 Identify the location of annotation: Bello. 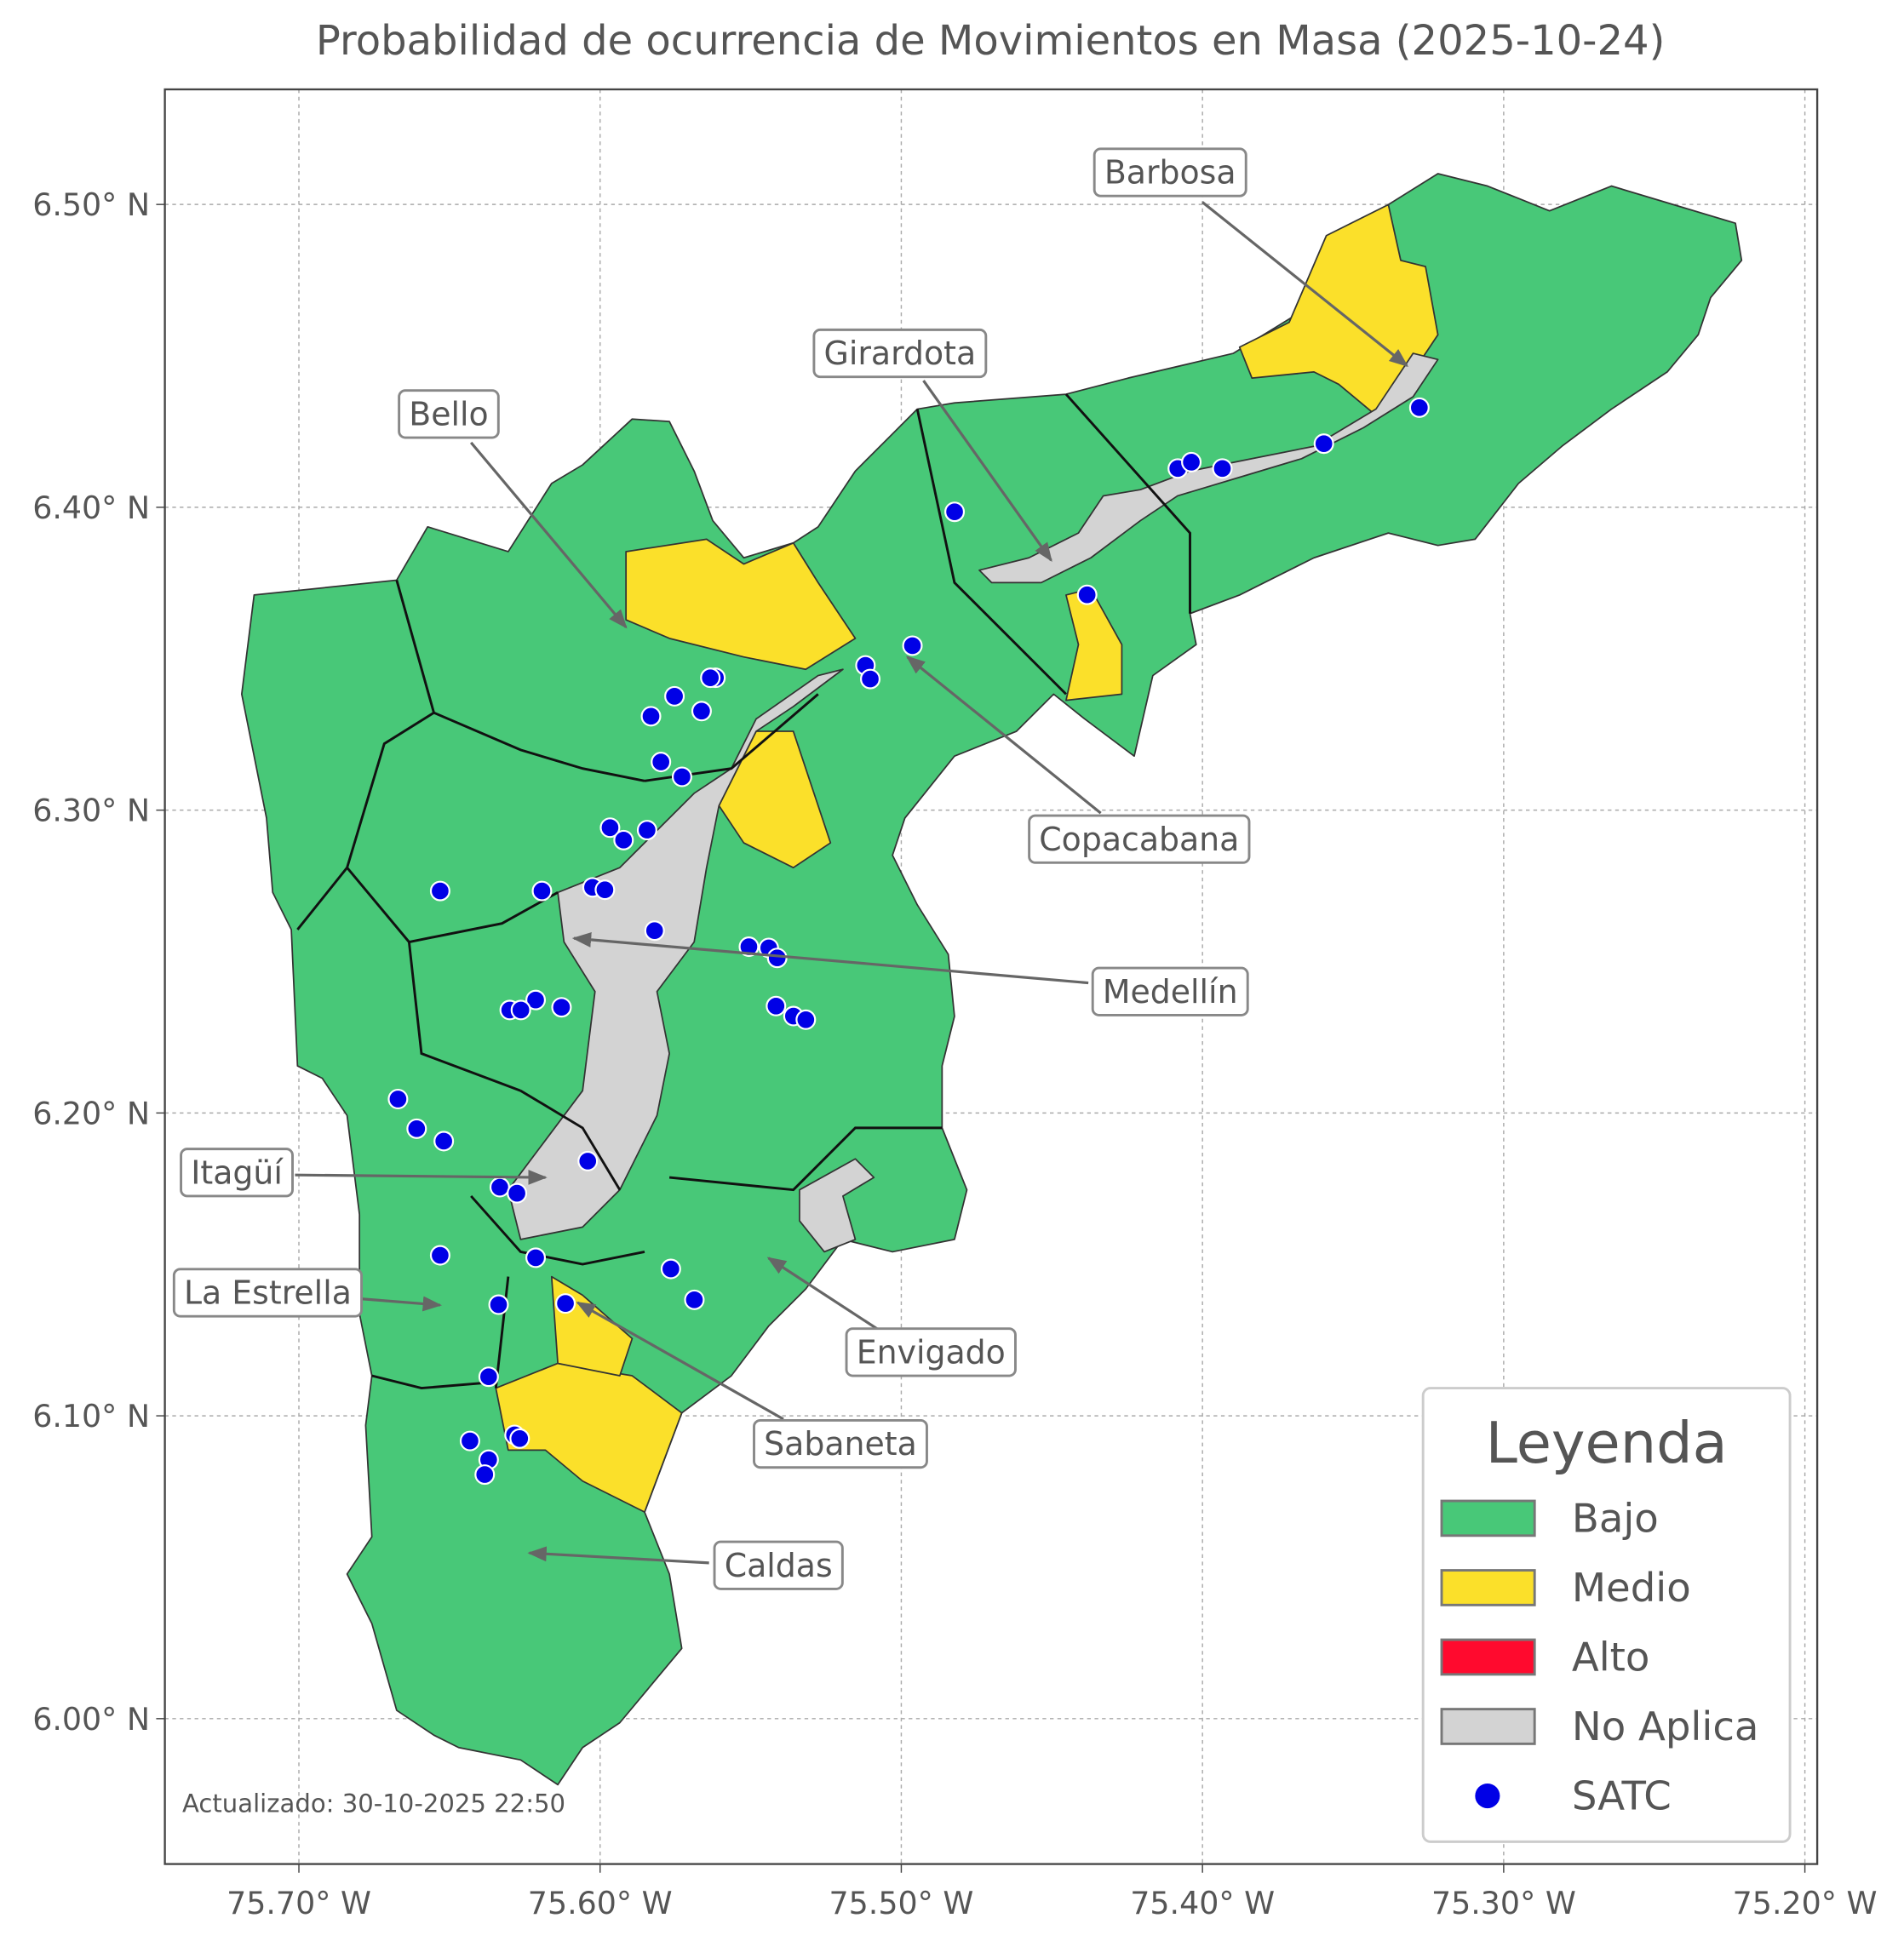
(449, 414).